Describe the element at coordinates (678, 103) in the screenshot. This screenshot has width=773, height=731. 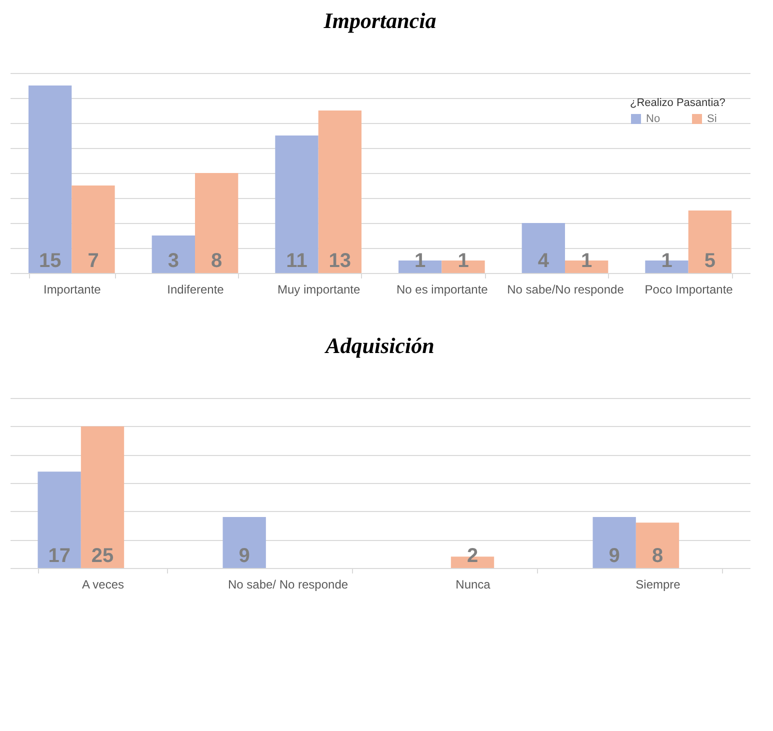
I see `legend-title: ¿Realizo Pasantia?` at that location.